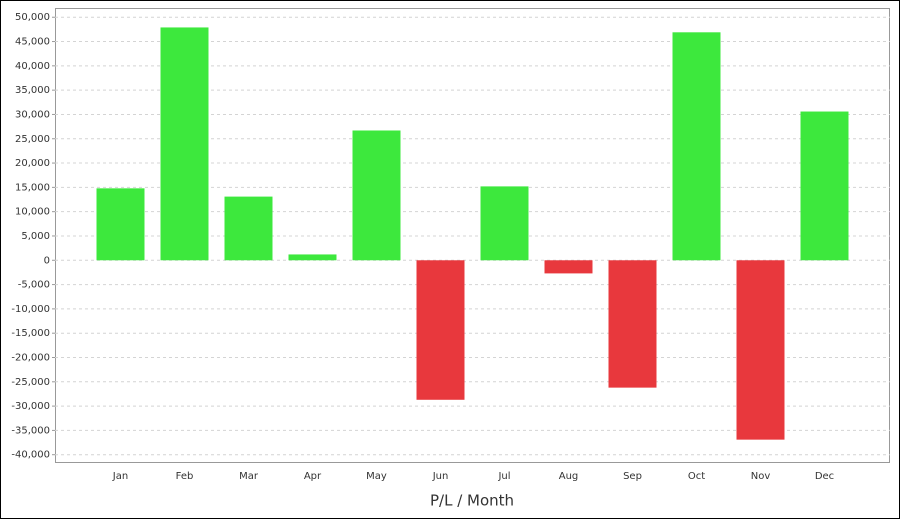  I want to click on y-tick-label: -20,000, so click(30, 357).